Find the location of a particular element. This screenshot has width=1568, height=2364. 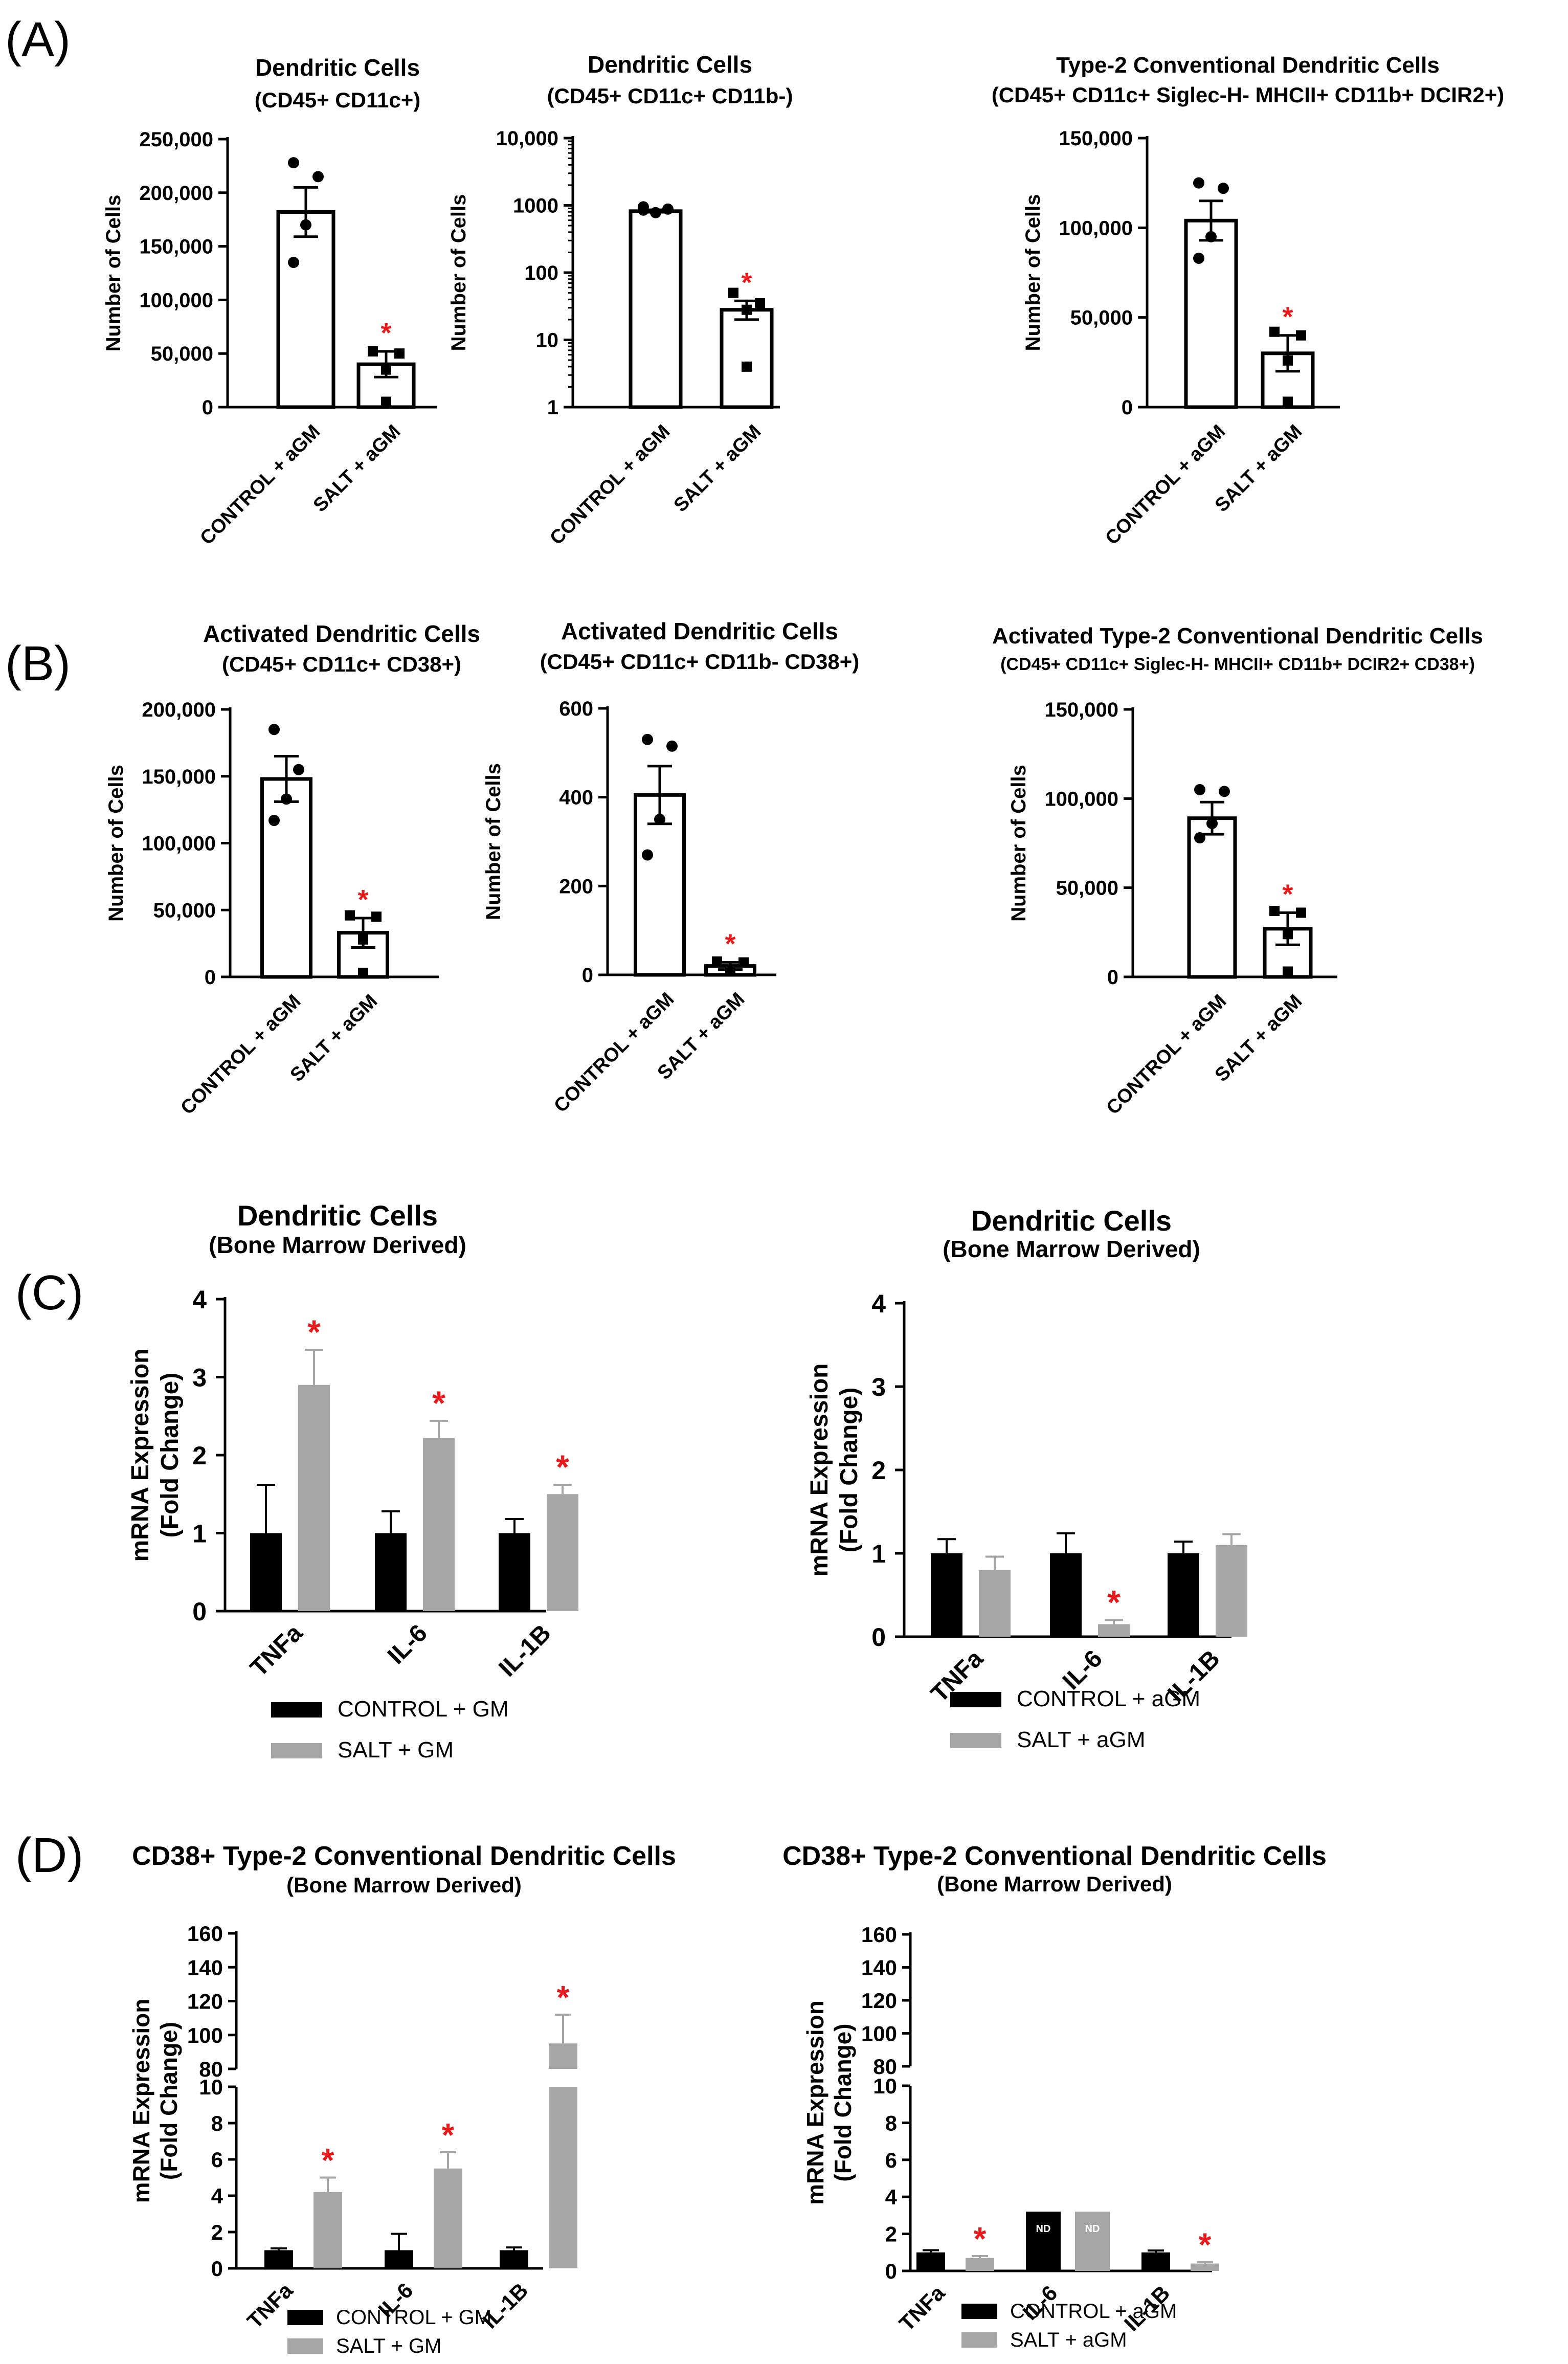

y-tick-label: 200,000 is located at coordinates (176, 194).